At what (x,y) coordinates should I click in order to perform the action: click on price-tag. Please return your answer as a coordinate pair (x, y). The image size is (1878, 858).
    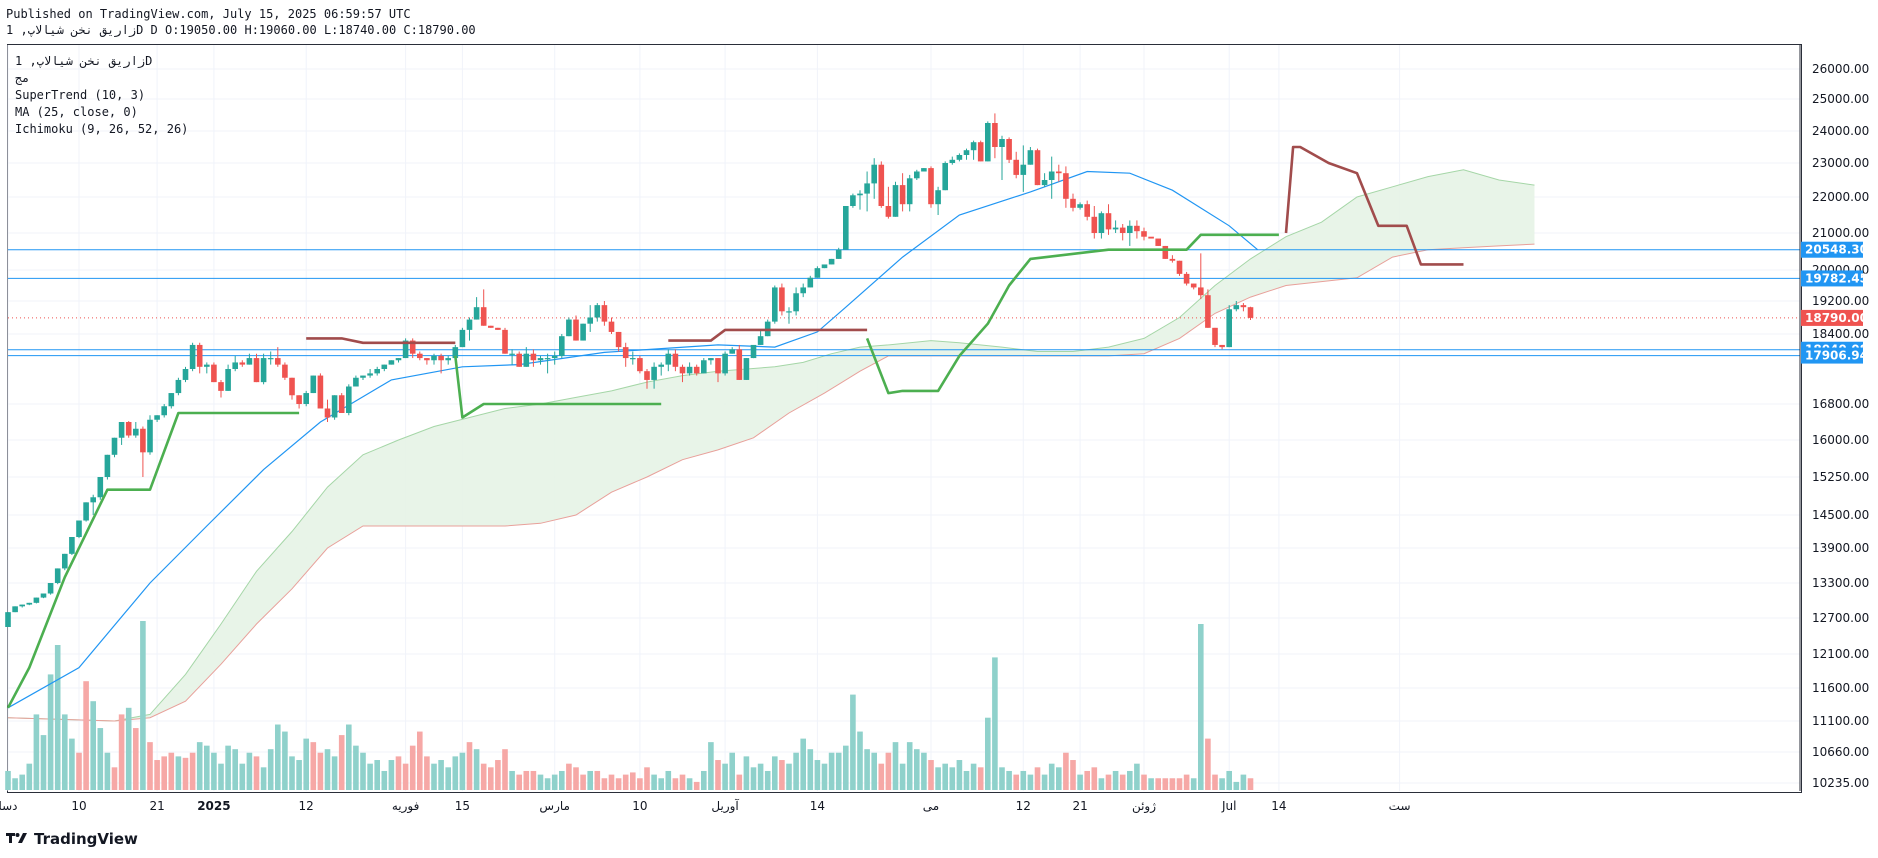
    Looking at the image, I should click on (1832, 317).